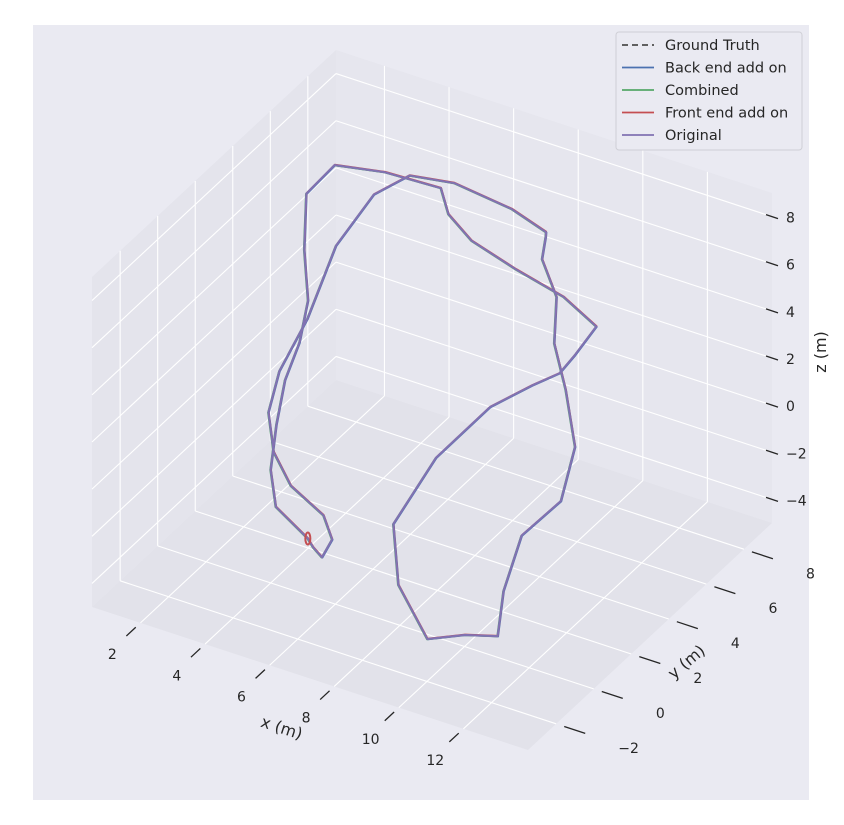 This screenshot has height=825, width=844. I want to click on z-tick-label: 2, so click(790, 360).